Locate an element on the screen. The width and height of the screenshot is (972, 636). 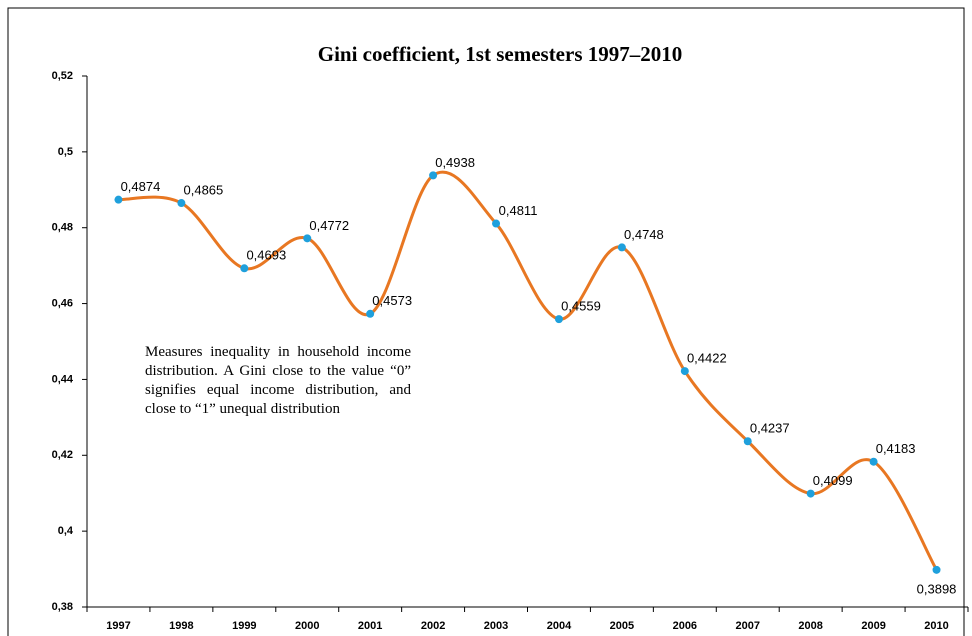
value-label: 0,4811 is located at coordinates (518, 210).